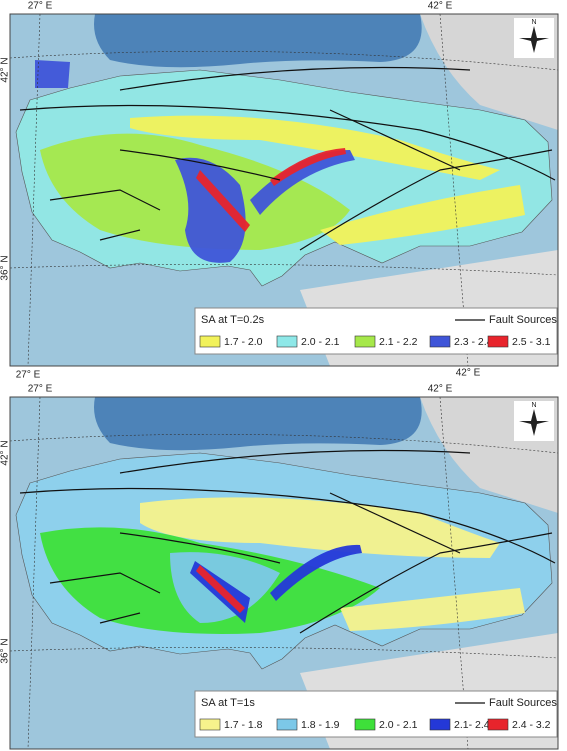 This screenshot has width=567, height=751. Describe the element at coordinates (228, 703) in the screenshot. I see `legend-title: SA at T=1s` at that location.